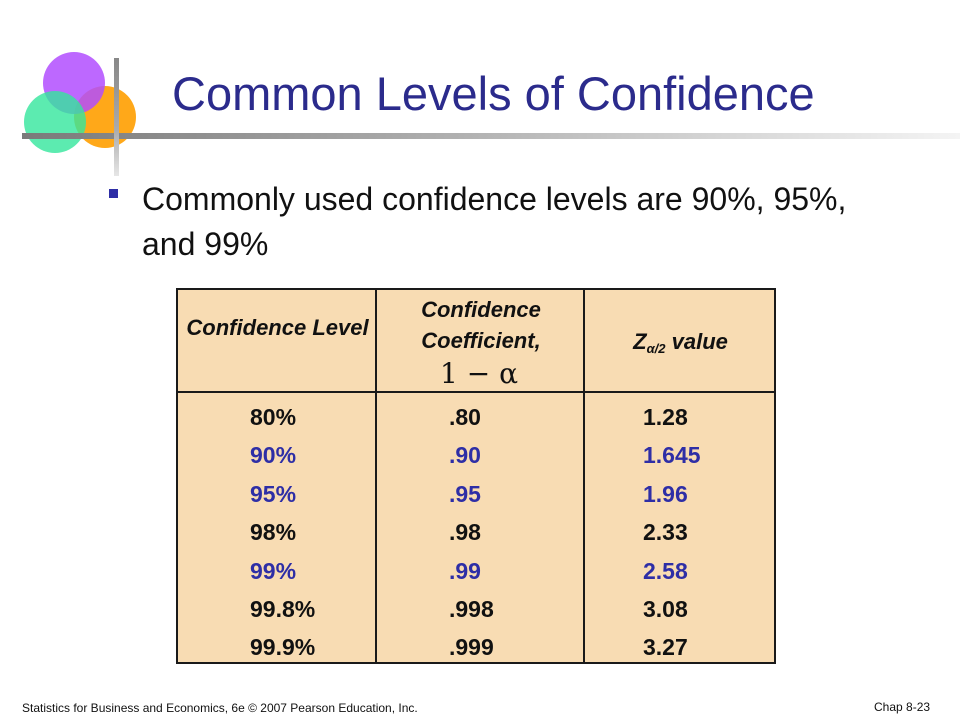 The image size is (960, 720). I want to click on column-confidence-level: 80% 90% 95% 98% 99% 99.8% 99.9%, so click(282, 532).